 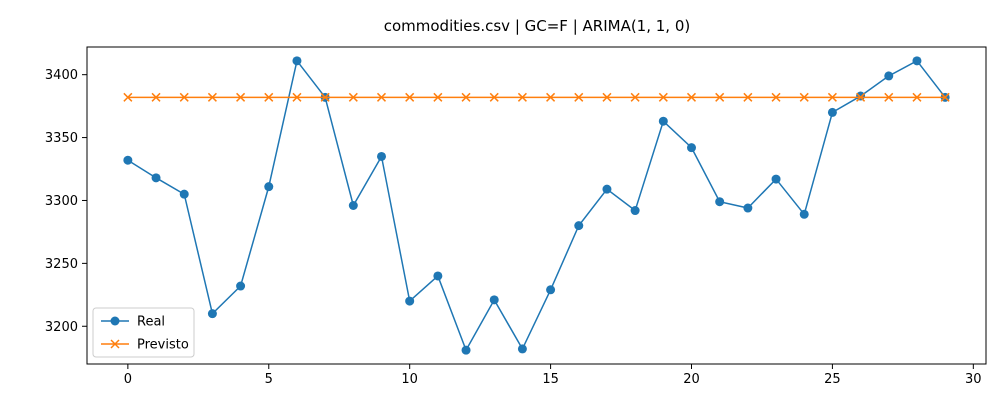 I want to click on y-tick-label: 3400, so click(x=61, y=75).